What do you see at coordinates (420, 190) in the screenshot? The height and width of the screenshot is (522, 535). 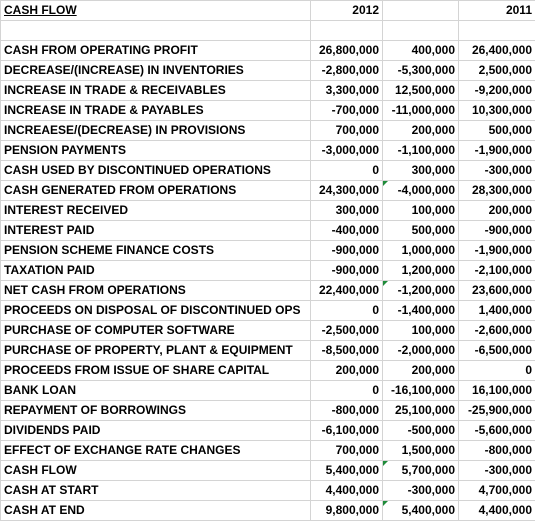 I see `variance-value: -4,000,000` at bounding box center [420, 190].